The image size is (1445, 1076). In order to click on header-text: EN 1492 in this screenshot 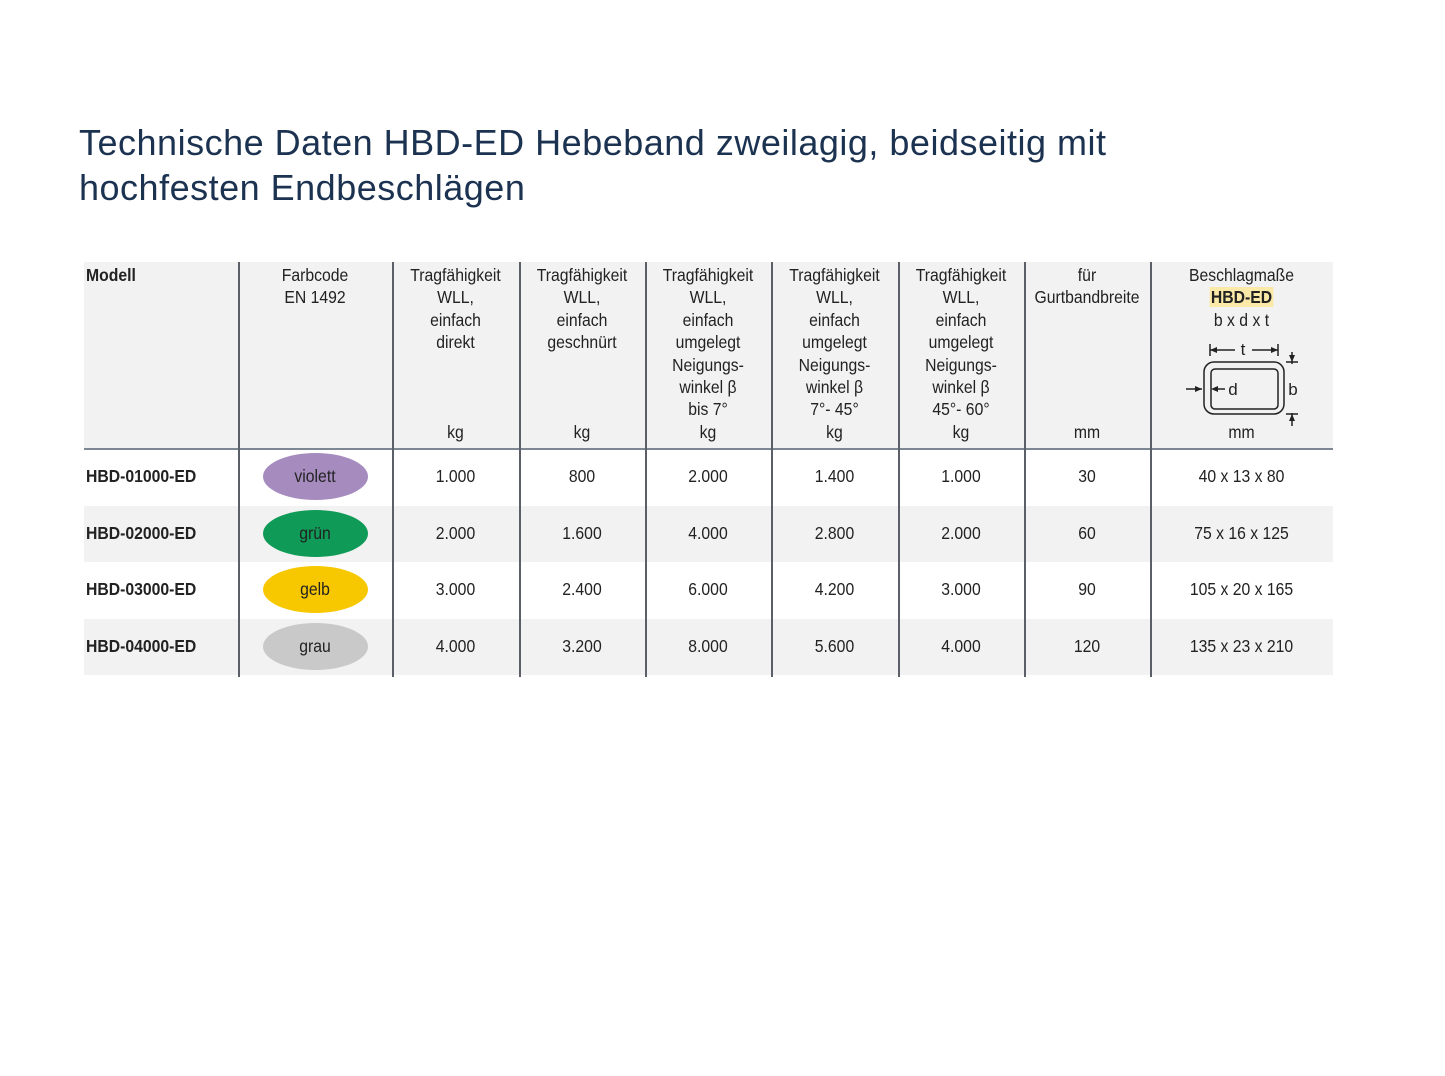, I will do `click(315, 297)`.